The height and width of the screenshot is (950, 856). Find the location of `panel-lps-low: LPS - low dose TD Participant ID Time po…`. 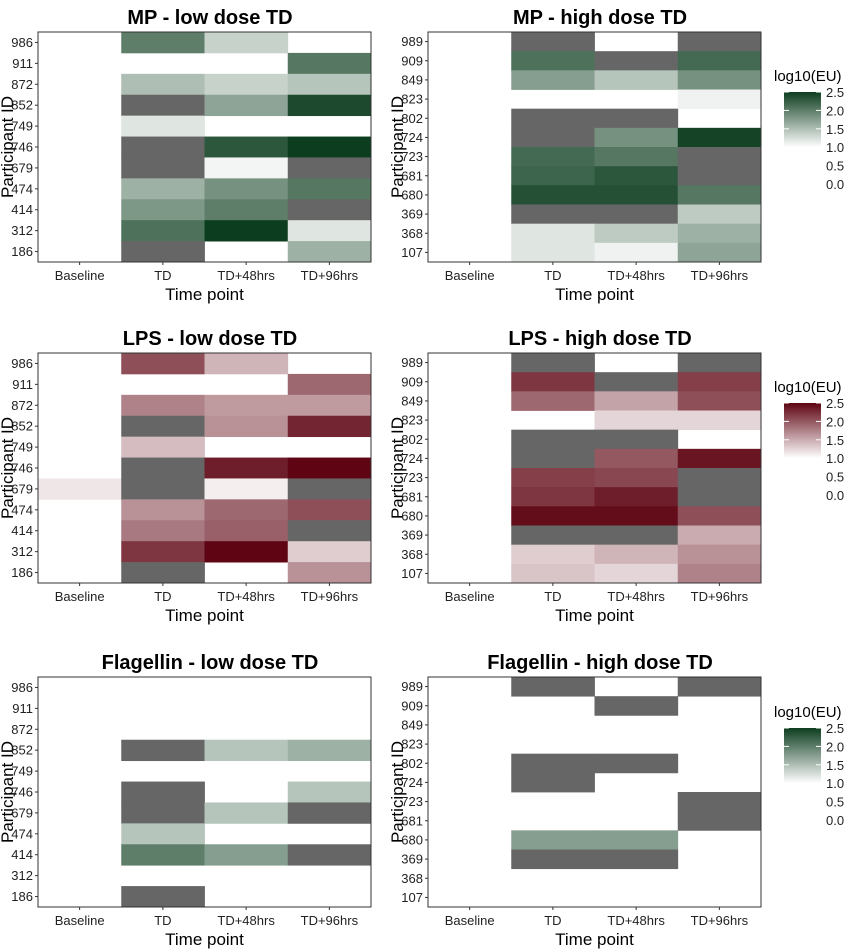

panel-lps-low: LPS - low dose TD Participant ID Time po… is located at coordinates (186, 476).